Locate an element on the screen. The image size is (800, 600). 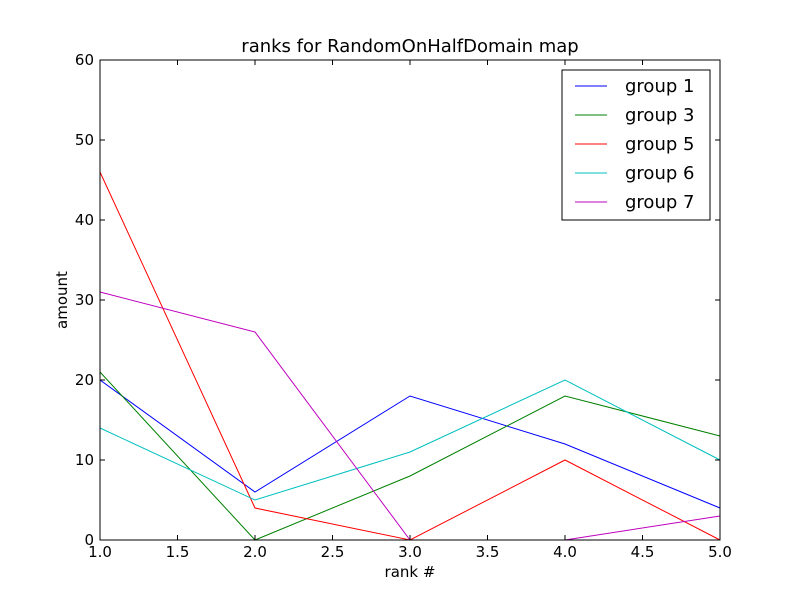
legend-label: group 3 is located at coordinates (659, 115).